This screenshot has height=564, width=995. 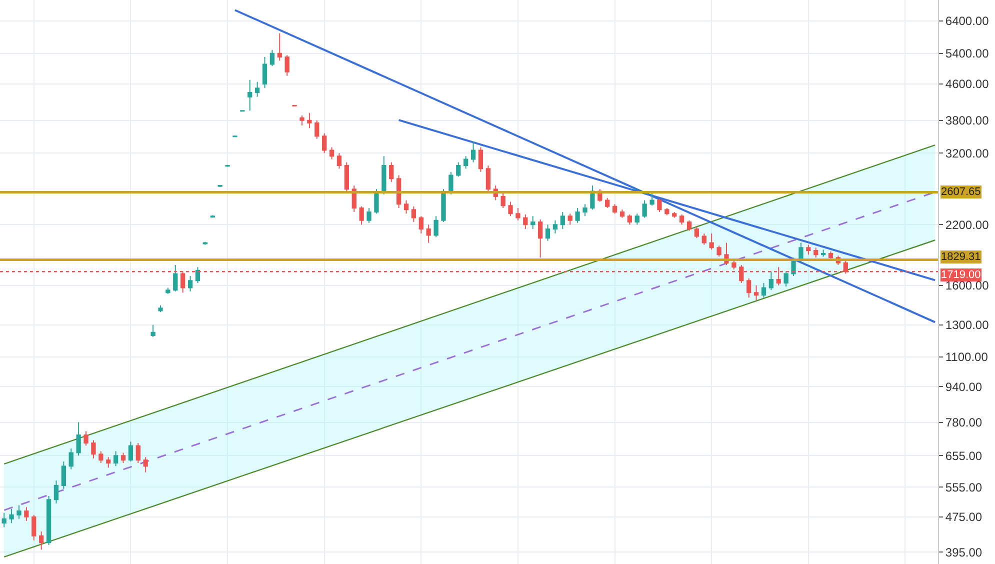 What do you see at coordinates (967, 84) in the screenshot?
I see `y-tick-label: 4600.00` at bounding box center [967, 84].